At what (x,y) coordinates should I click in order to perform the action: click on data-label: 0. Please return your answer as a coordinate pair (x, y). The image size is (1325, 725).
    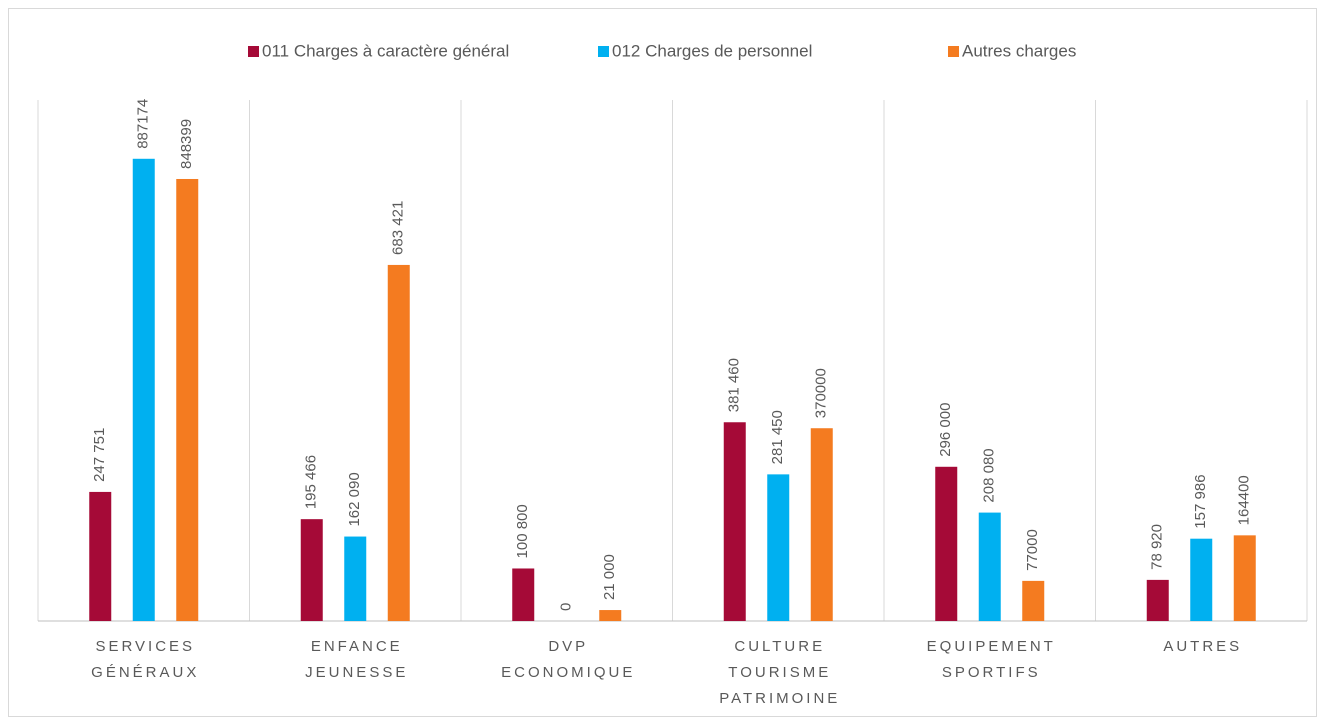
    Looking at the image, I should click on (566, 607).